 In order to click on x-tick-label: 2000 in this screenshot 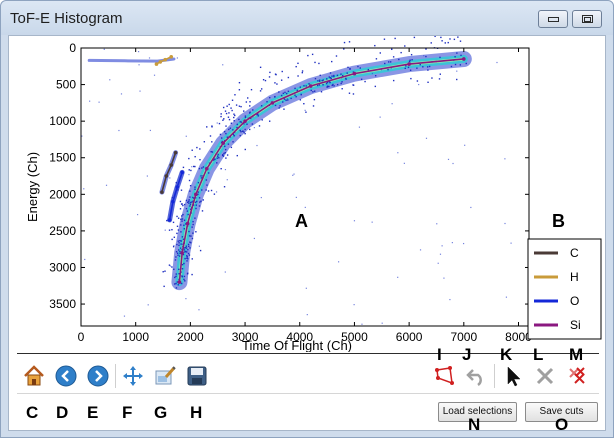, I will do `click(190, 337)`.